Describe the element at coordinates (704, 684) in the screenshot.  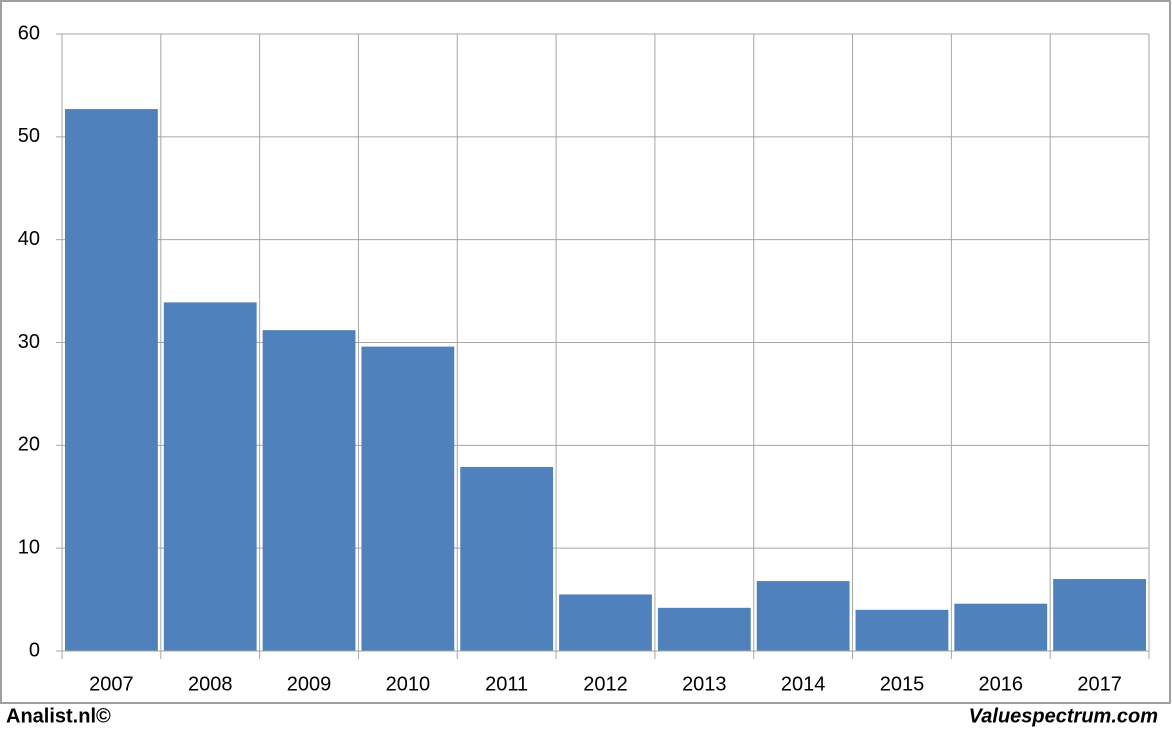
I see `x-tick-label: 2013` at that location.